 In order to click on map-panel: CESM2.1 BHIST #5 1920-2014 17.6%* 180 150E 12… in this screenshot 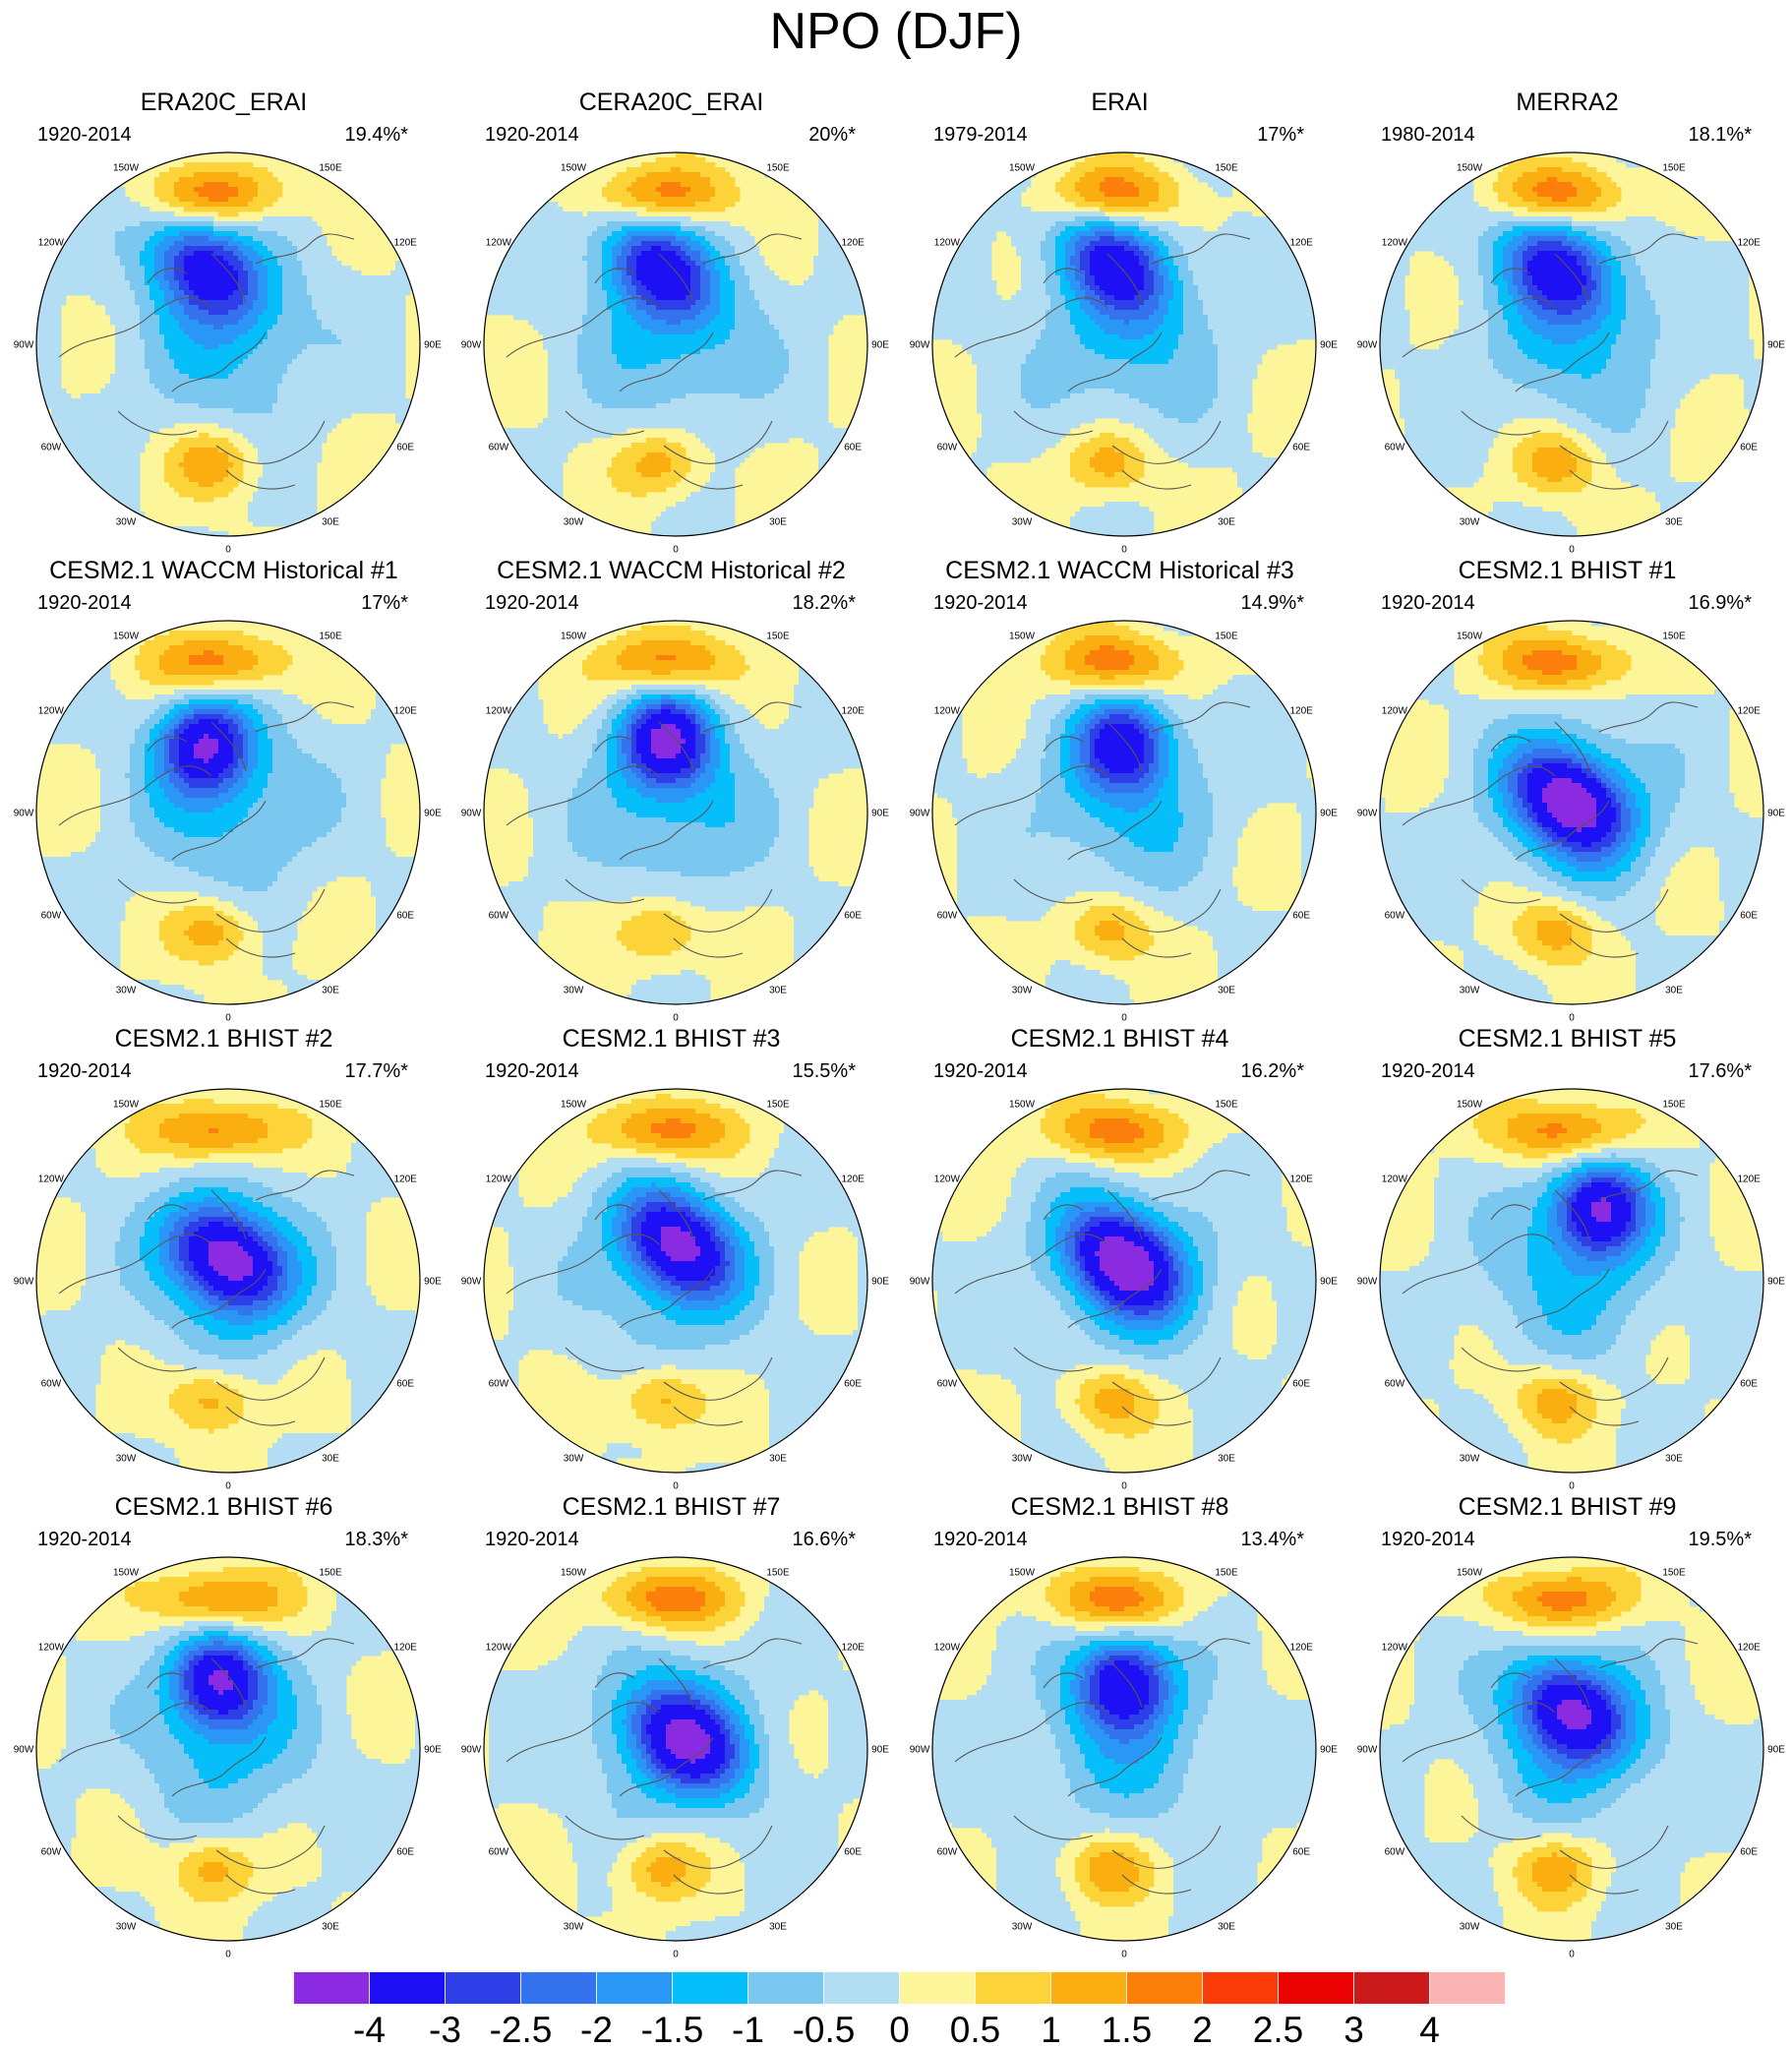, I will do `click(1567, 1258)`.